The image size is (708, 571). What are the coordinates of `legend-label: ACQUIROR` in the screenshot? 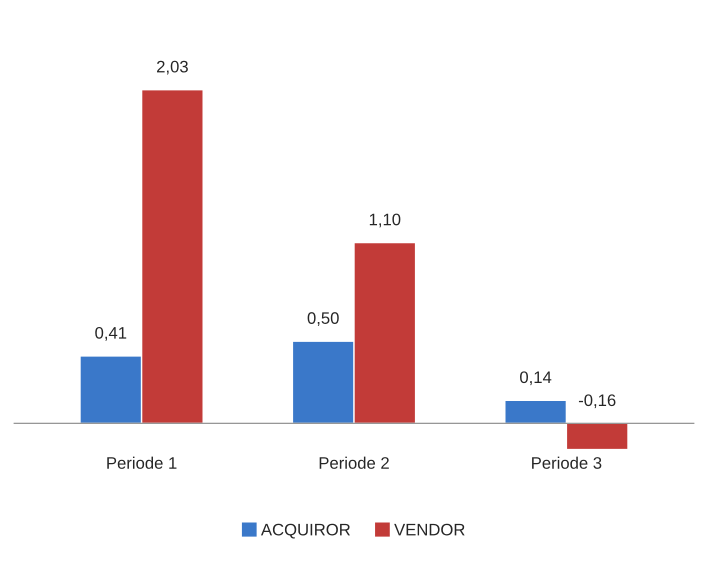 It's located at (305, 531).